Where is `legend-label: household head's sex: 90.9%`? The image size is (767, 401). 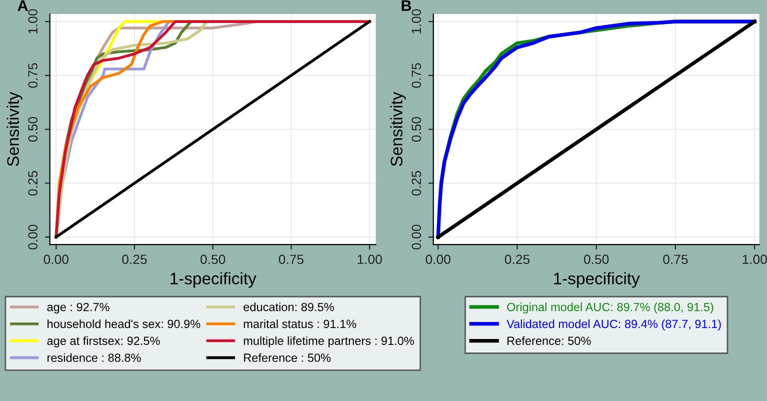
legend-label: household head's sex: 90.9% is located at coordinates (124, 323).